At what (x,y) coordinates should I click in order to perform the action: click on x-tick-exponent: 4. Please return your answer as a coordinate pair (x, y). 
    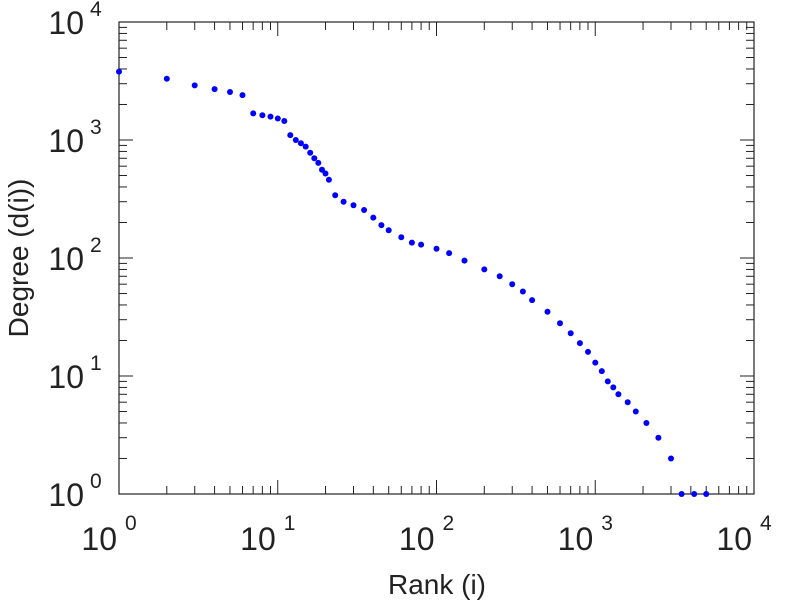
    Looking at the image, I should click on (766, 523).